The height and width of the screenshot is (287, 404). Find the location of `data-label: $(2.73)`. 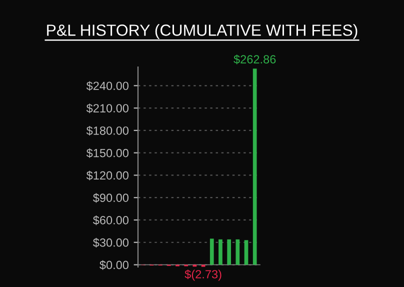

data-label: $(2.73) is located at coordinates (203, 275).